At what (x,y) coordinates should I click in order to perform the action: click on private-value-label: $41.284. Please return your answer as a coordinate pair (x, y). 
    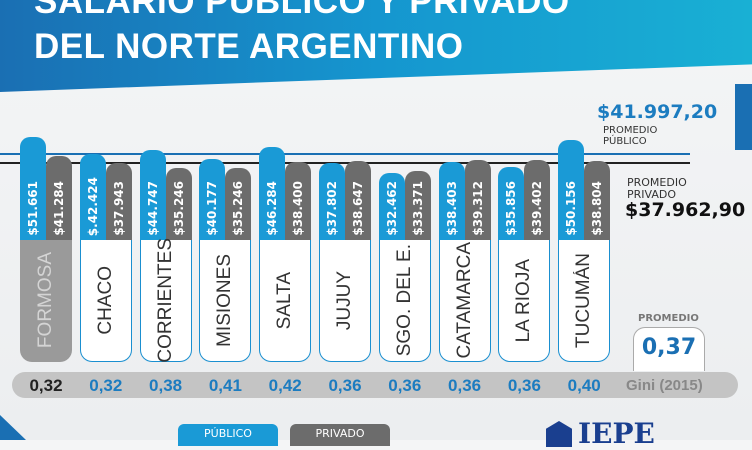
    Looking at the image, I should click on (59, 208).